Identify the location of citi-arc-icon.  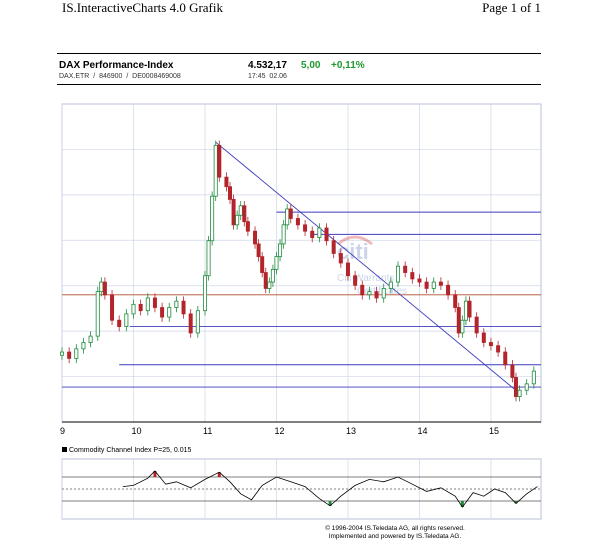
(355, 240).